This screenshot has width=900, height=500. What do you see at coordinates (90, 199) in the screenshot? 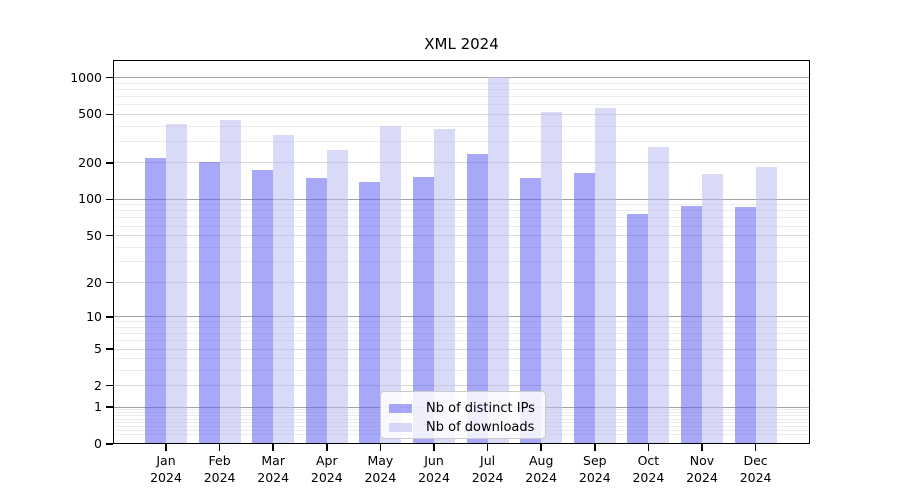
I see `y-tick-label-100: 100` at bounding box center [90, 199].